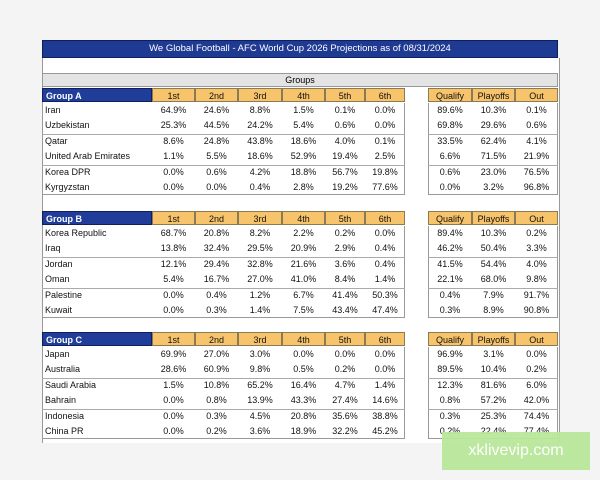 This screenshot has width=600, height=480. I want to click on cell-value: 18.9%, so click(303, 431).